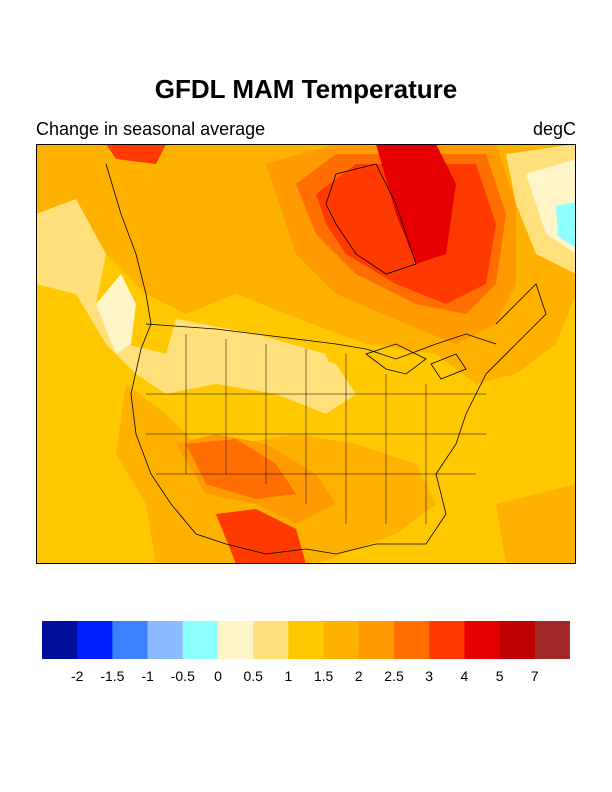 The image size is (612, 792). Describe the element at coordinates (151, 129) in the screenshot. I see `map-subtitle: Change in seasonal average` at that location.